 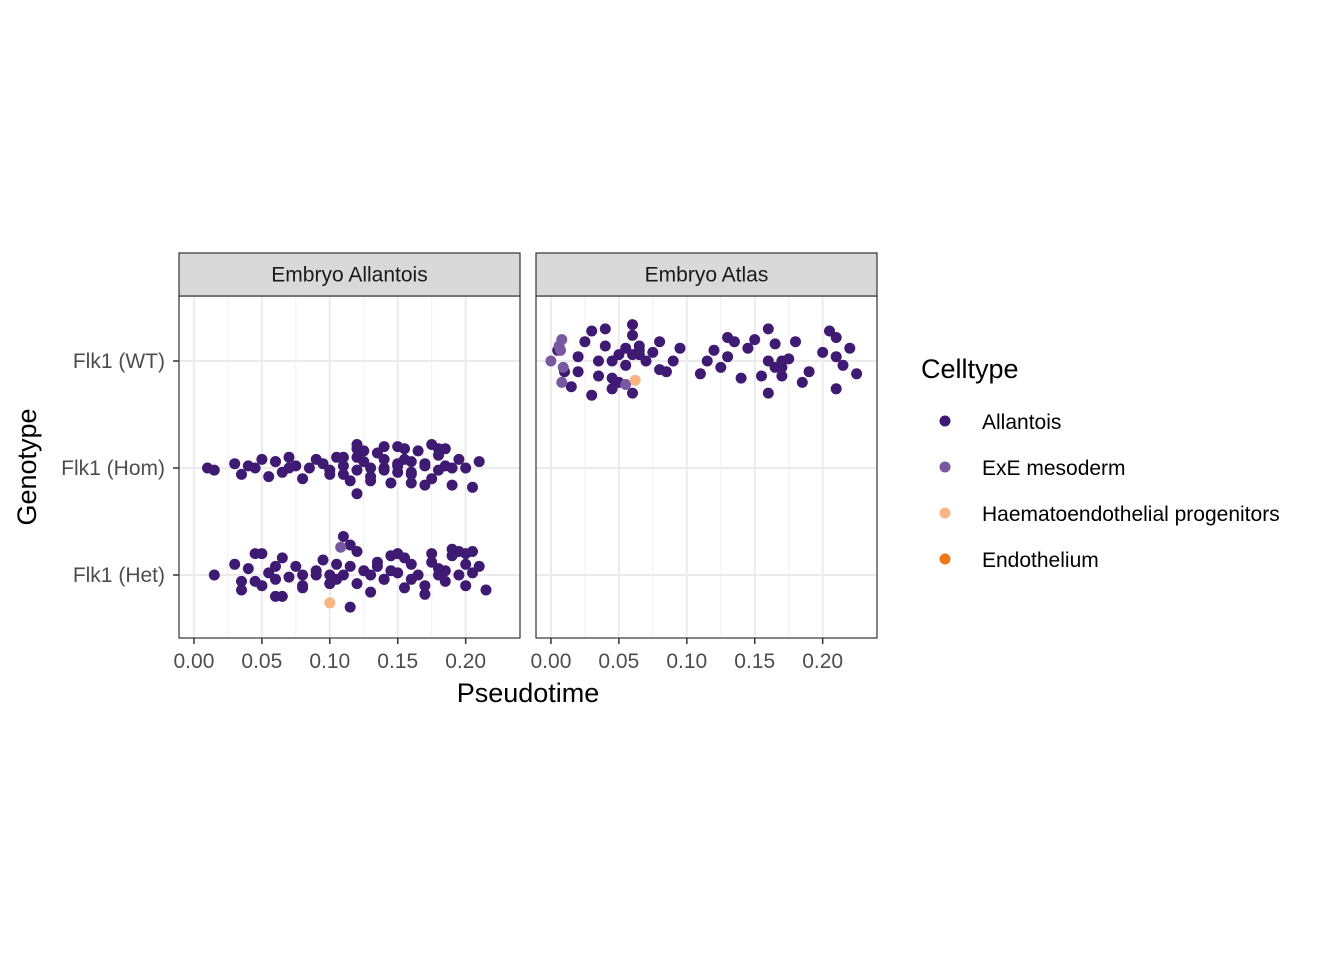 I want to click on facet-strip-label: Embryo Atlas, so click(x=707, y=275).